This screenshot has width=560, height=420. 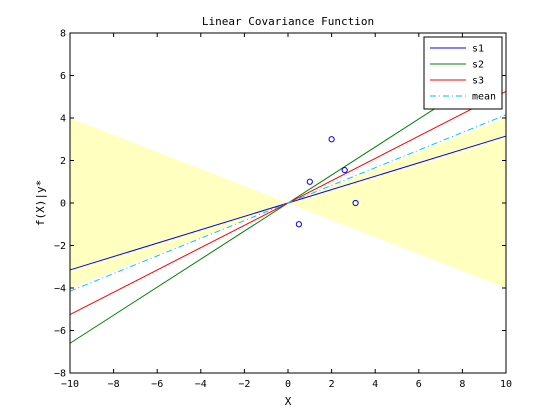 I want to click on x-tick-label: −10, so click(x=70, y=384).